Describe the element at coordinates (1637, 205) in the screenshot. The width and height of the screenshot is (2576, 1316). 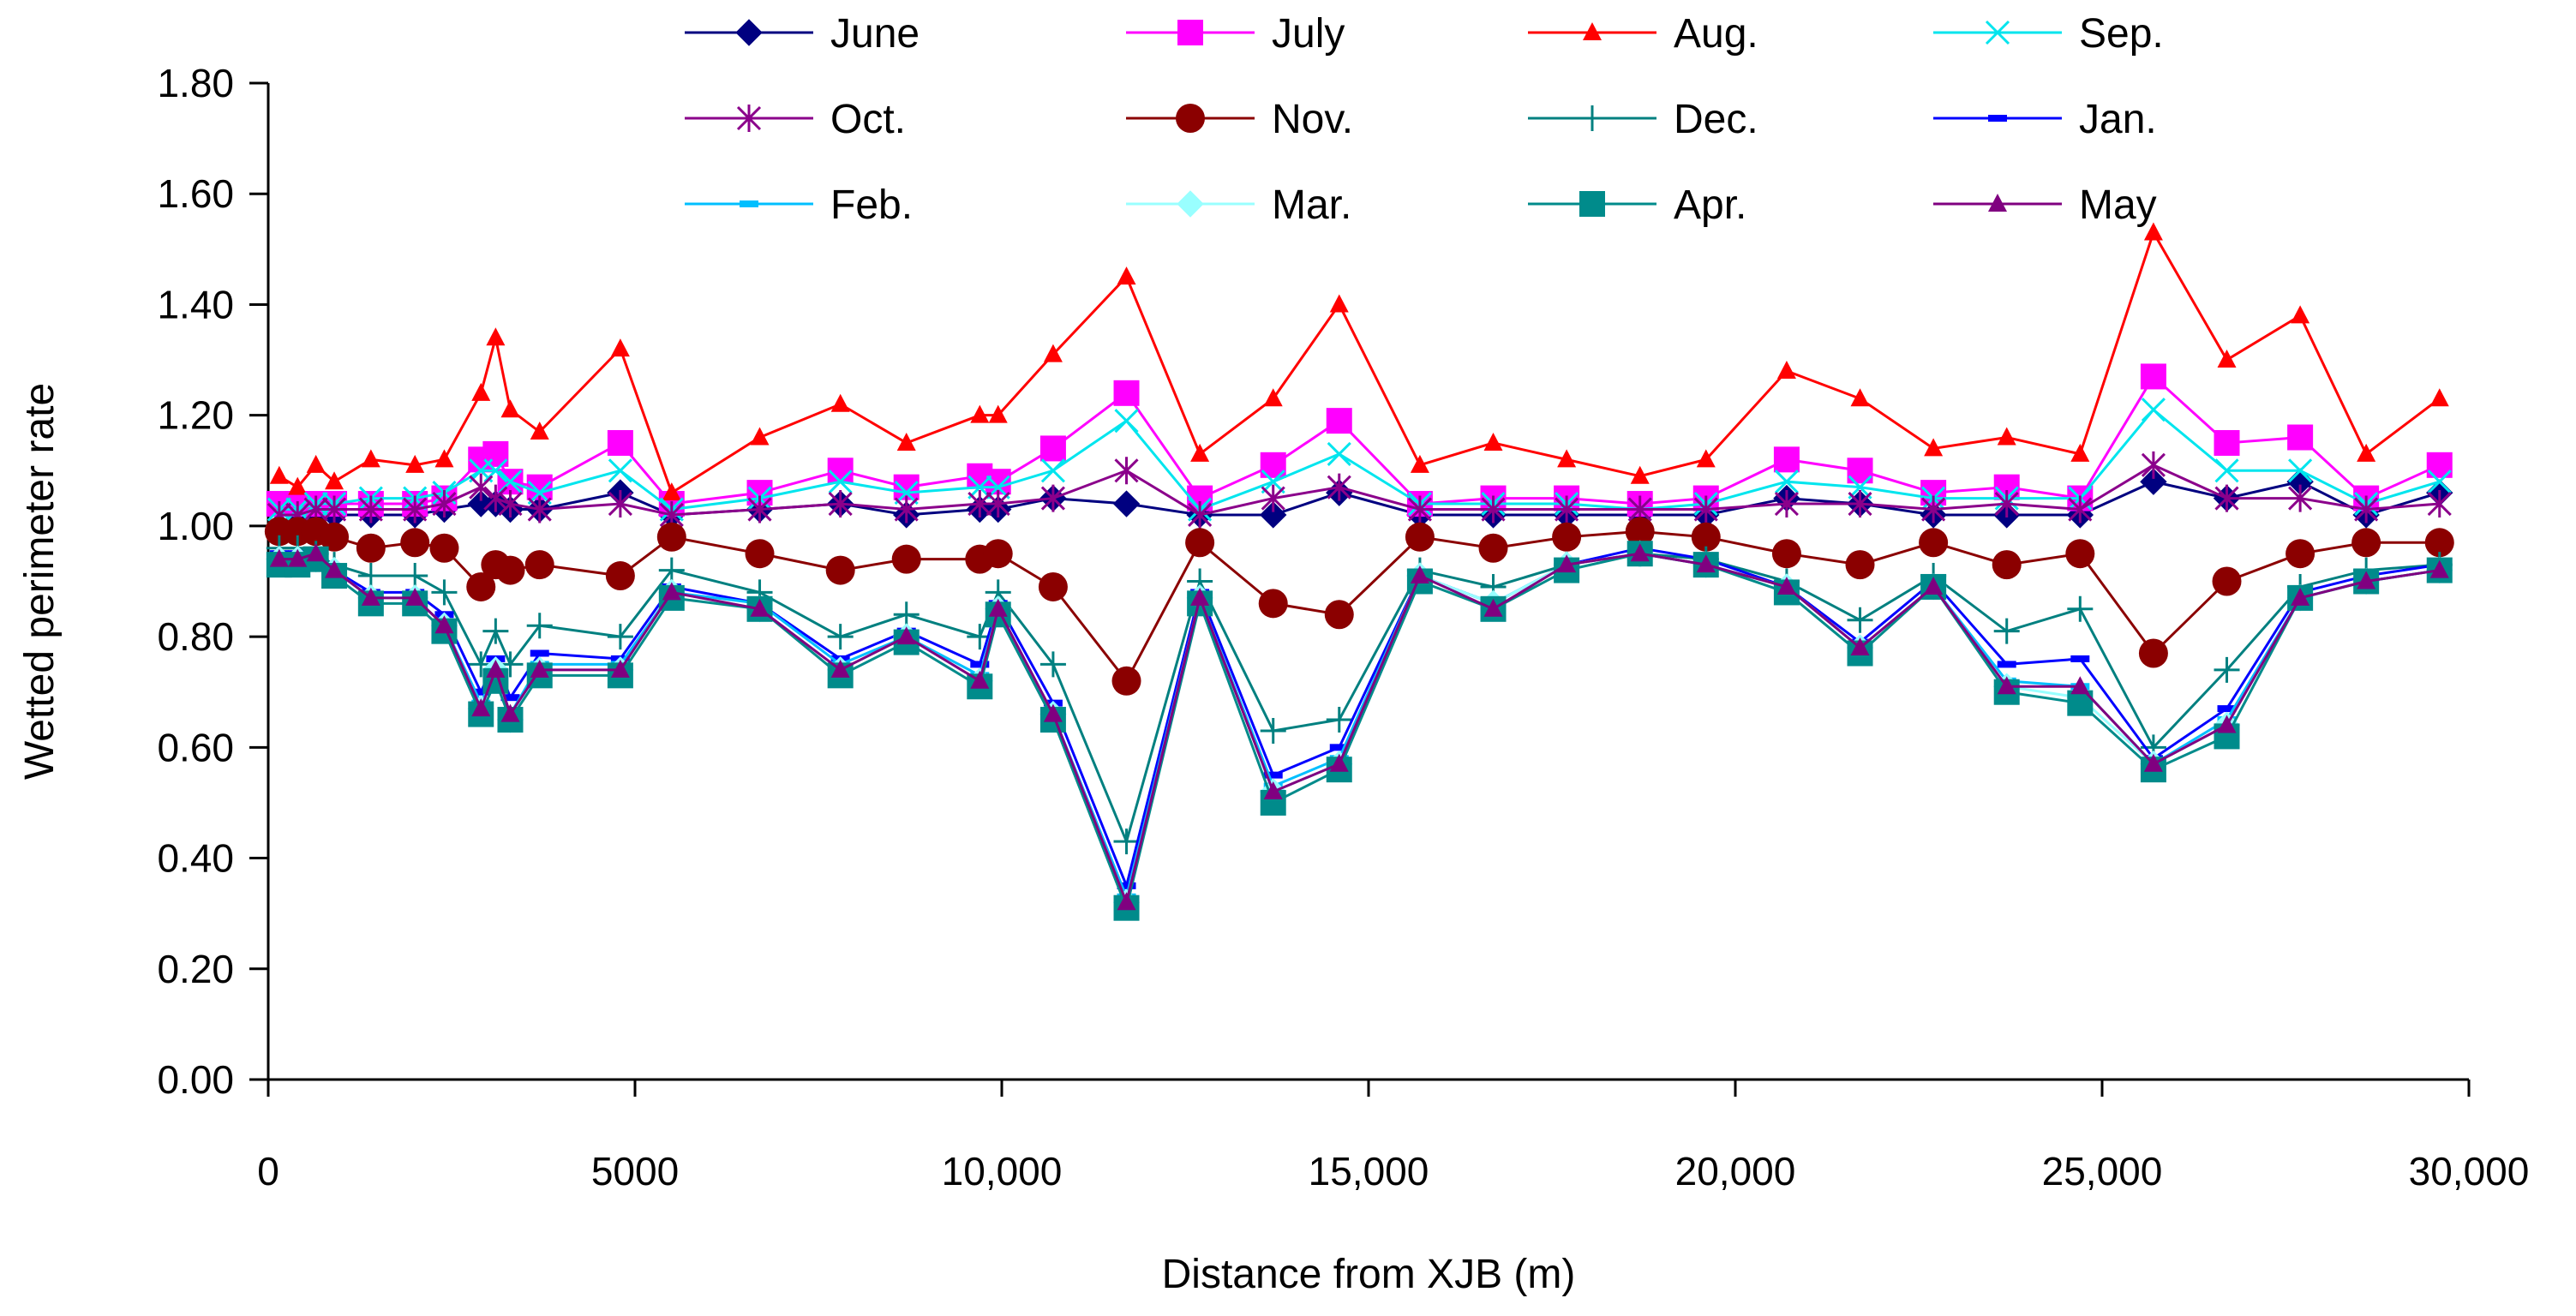
I see `legend-item: Apr.` at that location.